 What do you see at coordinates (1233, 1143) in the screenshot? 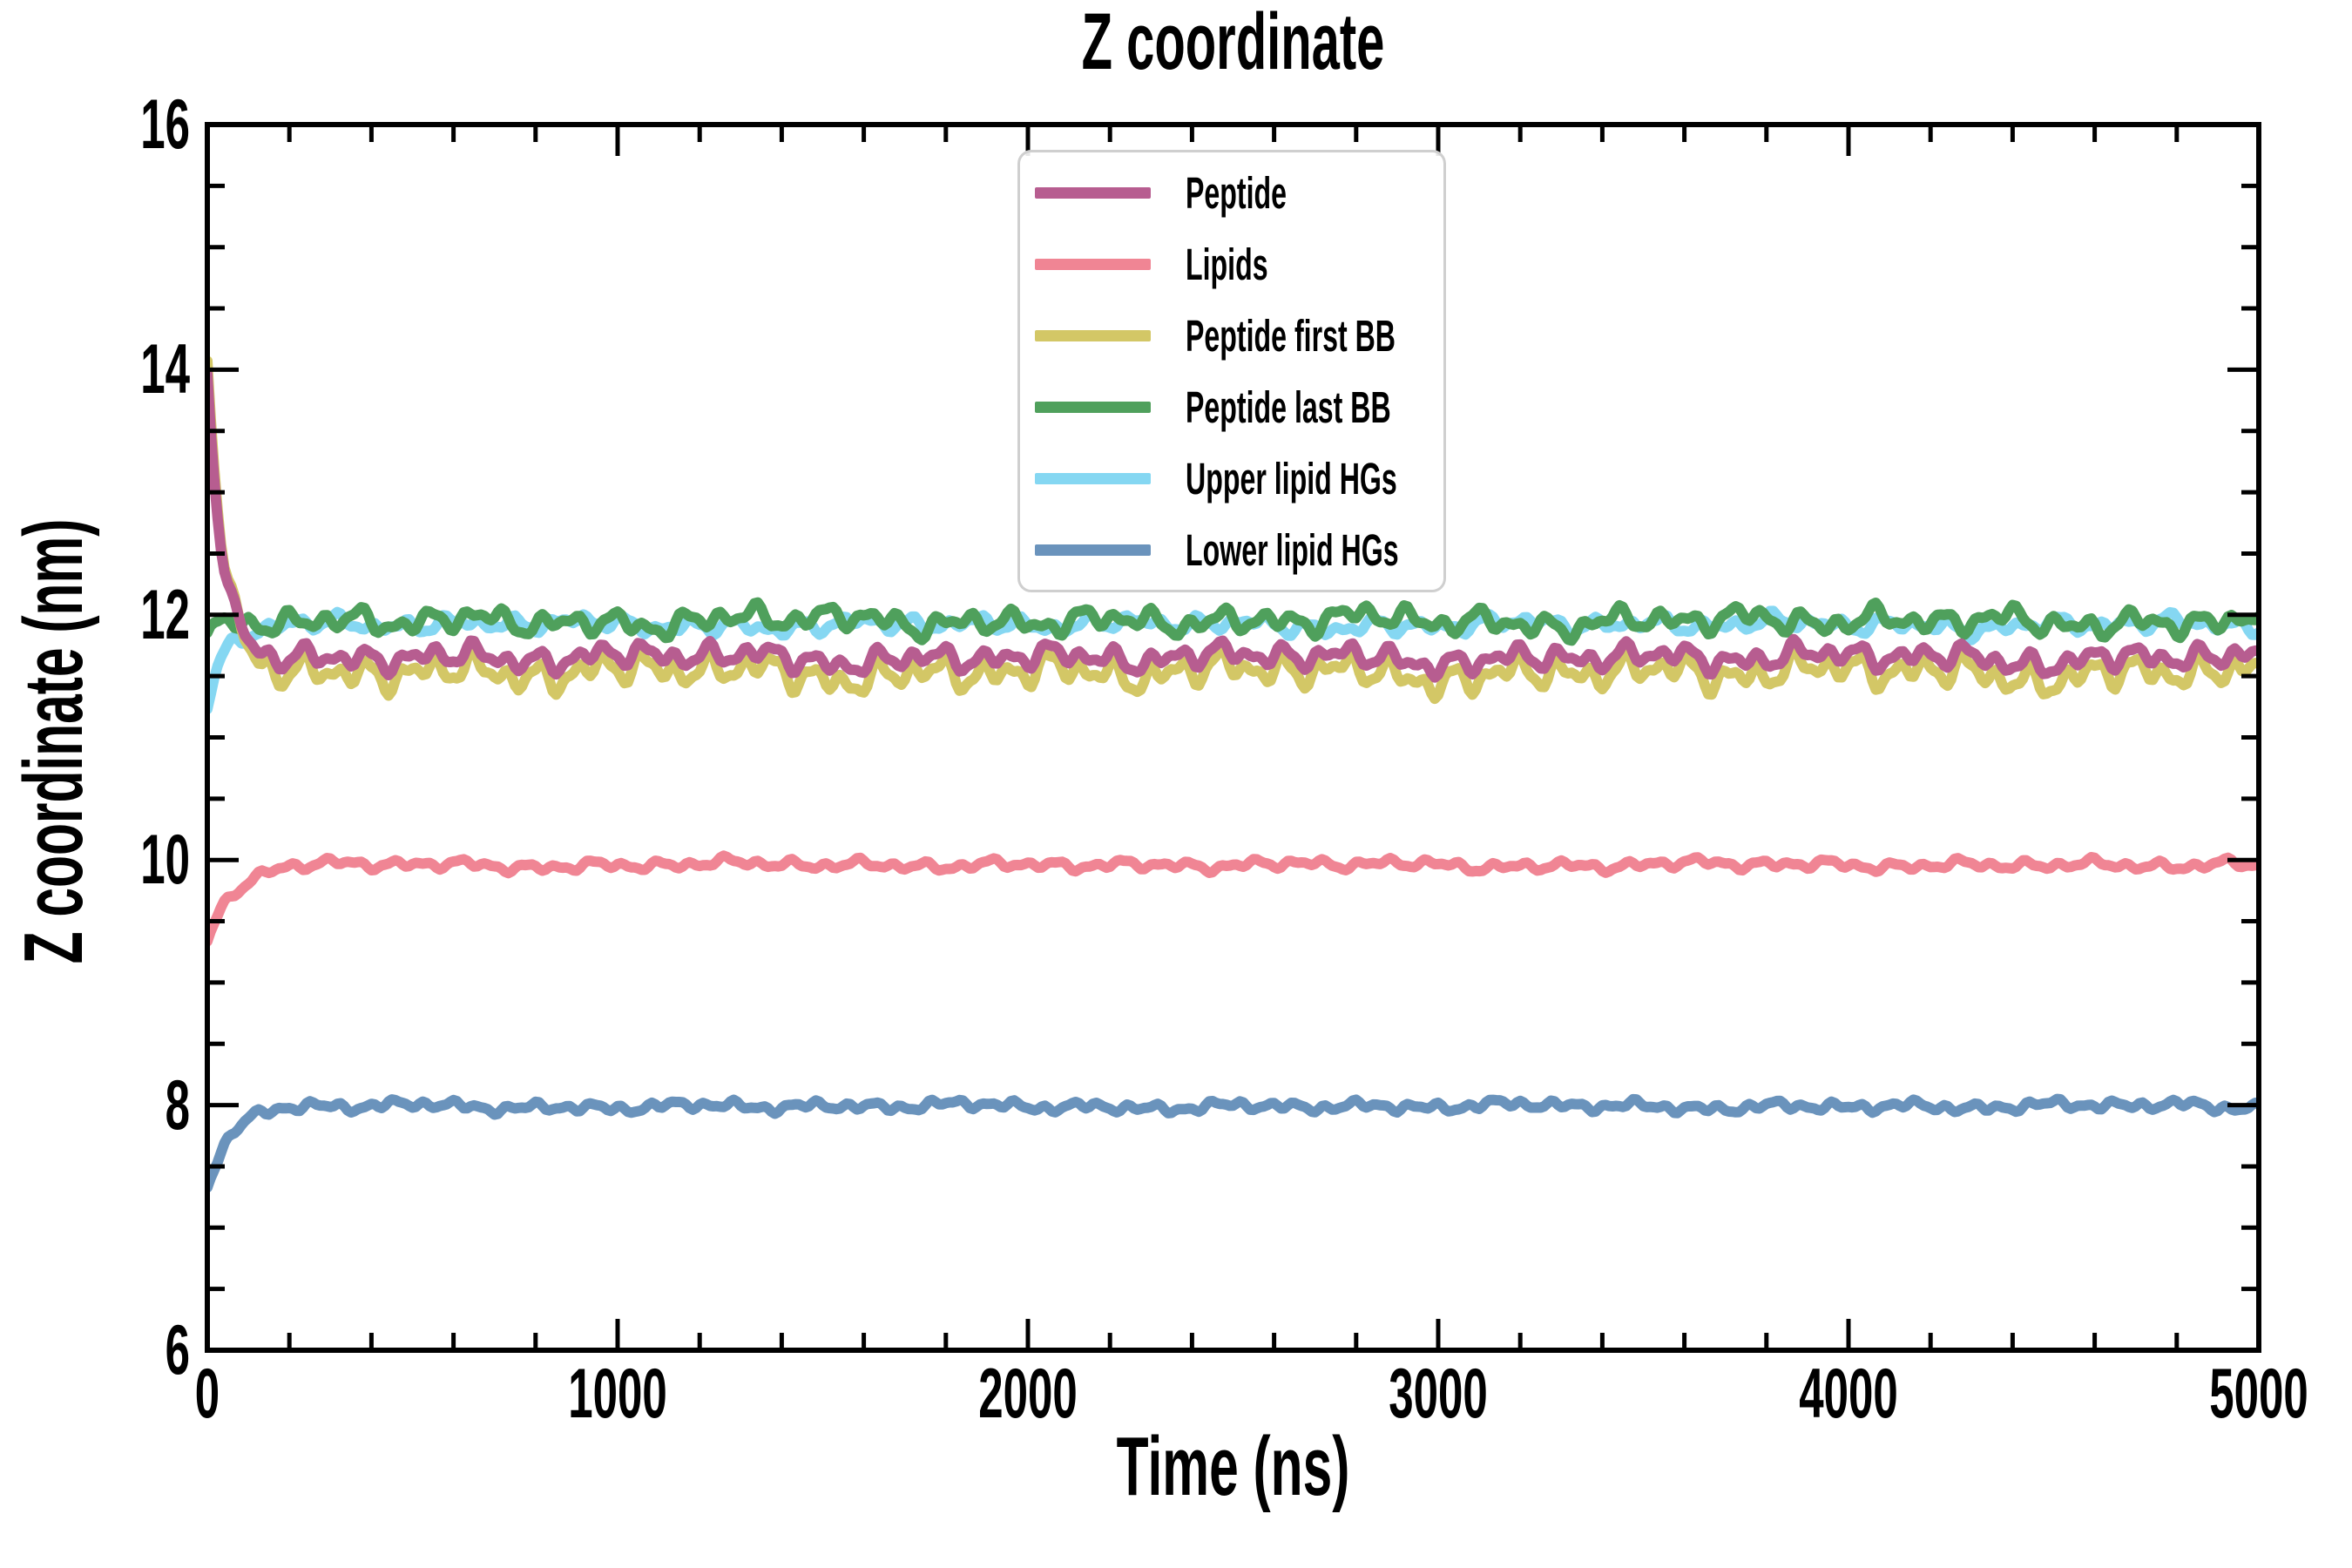
I see `series-line-lower-lipid-hgs` at bounding box center [1233, 1143].